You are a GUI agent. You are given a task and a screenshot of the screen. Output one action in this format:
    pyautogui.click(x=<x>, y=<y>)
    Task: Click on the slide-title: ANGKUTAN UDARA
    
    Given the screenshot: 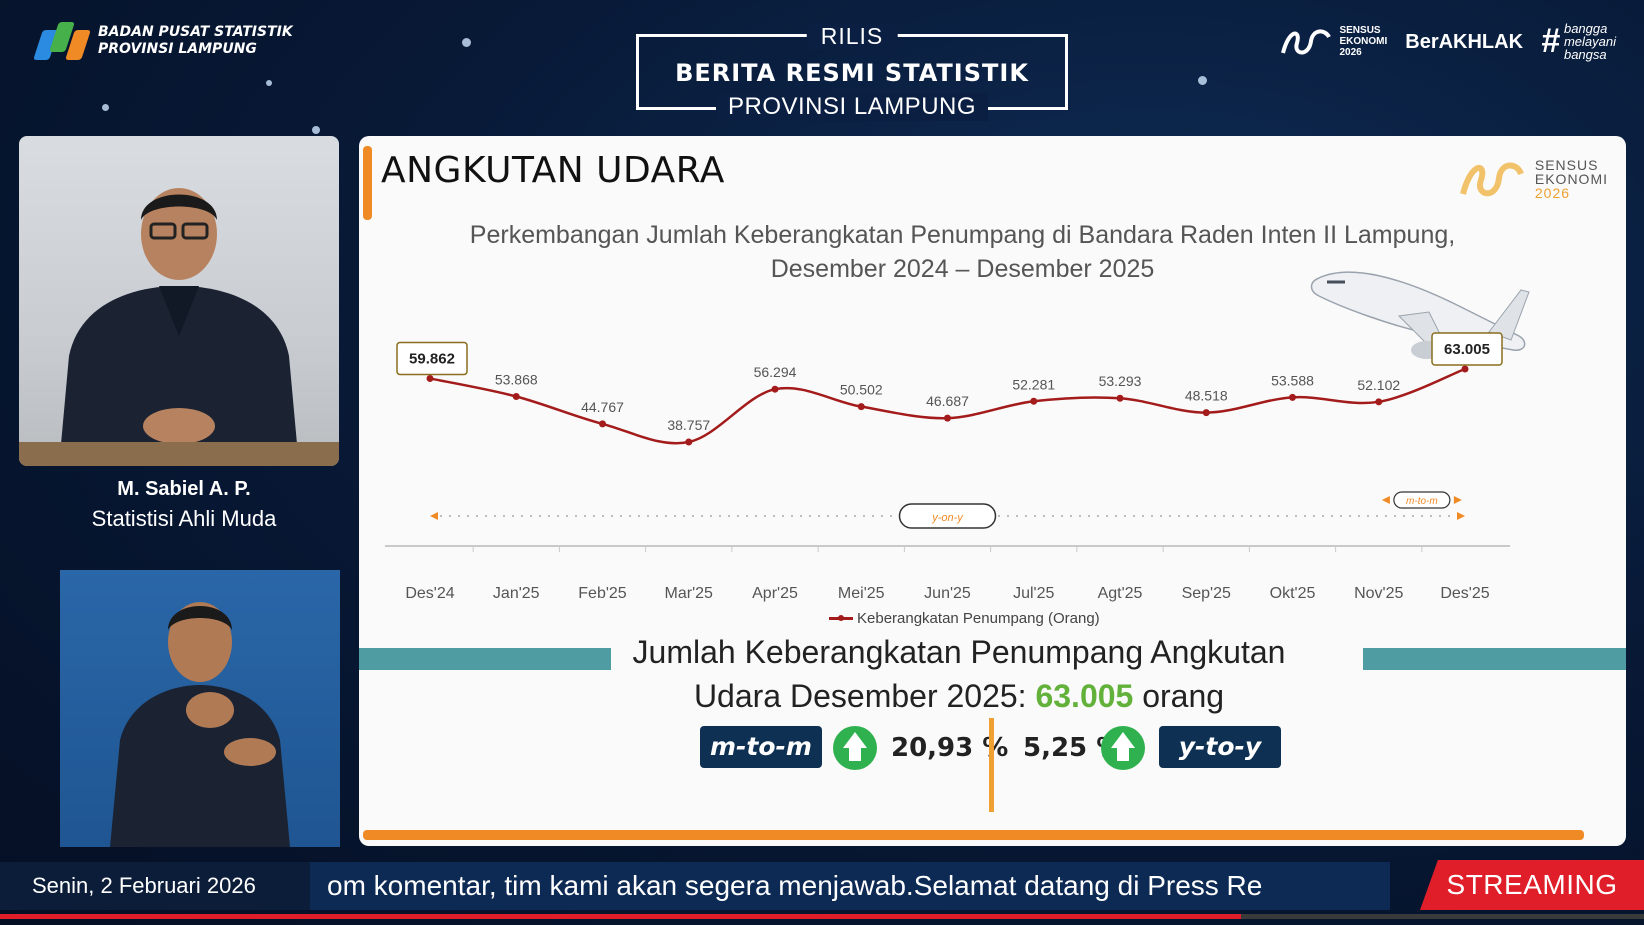 What is the action you would take?
    pyautogui.click(x=553, y=170)
    